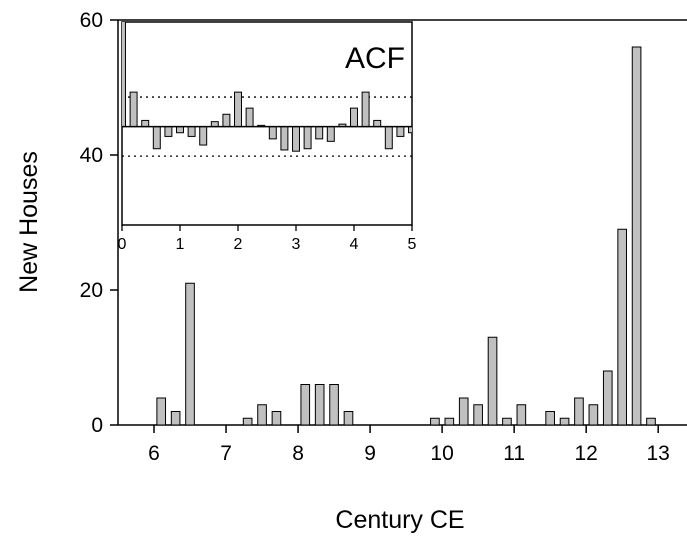 This screenshot has height=537, width=687. What do you see at coordinates (238, 244) in the screenshot?
I see `inset-x-tick-label: 2` at bounding box center [238, 244].